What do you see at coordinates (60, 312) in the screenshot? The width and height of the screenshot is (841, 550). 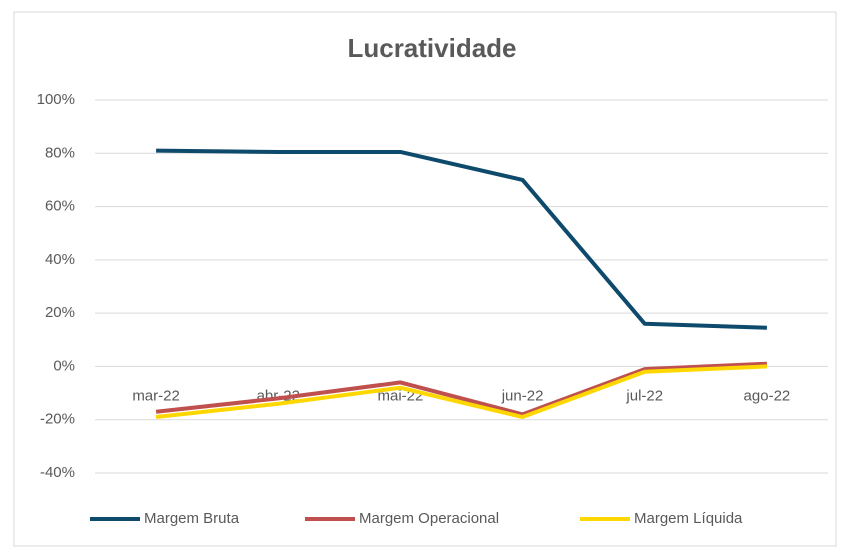 I see `y-tick-label: 20%` at bounding box center [60, 312].